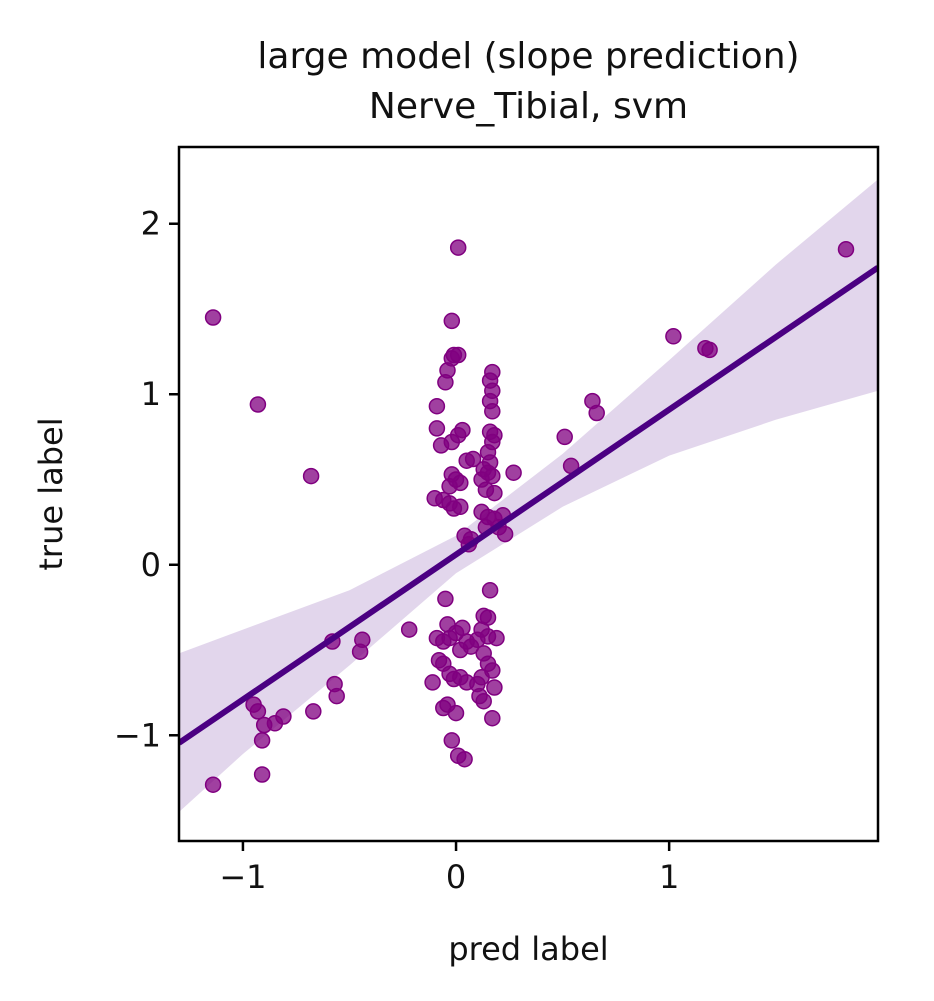 The width and height of the screenshot is (934, 1001). Describe the element at coordinates (51, 493) in the screenshot. I see `y-axis-label: true label` at that location.